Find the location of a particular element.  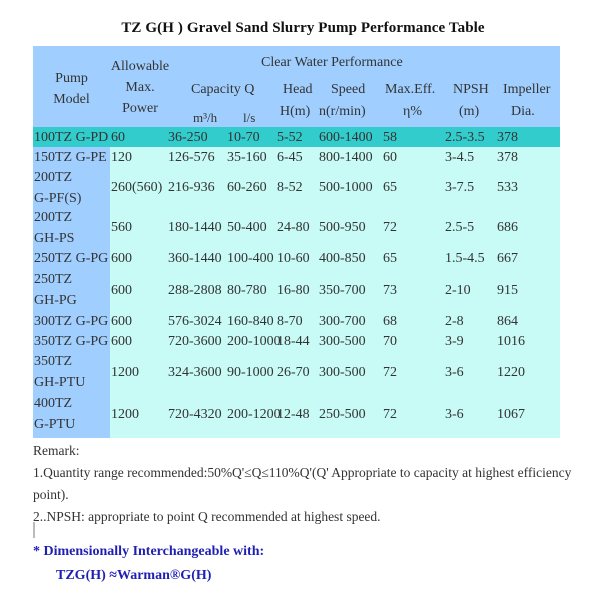

cell-dia: 686 is located at coordinates (507, 227).